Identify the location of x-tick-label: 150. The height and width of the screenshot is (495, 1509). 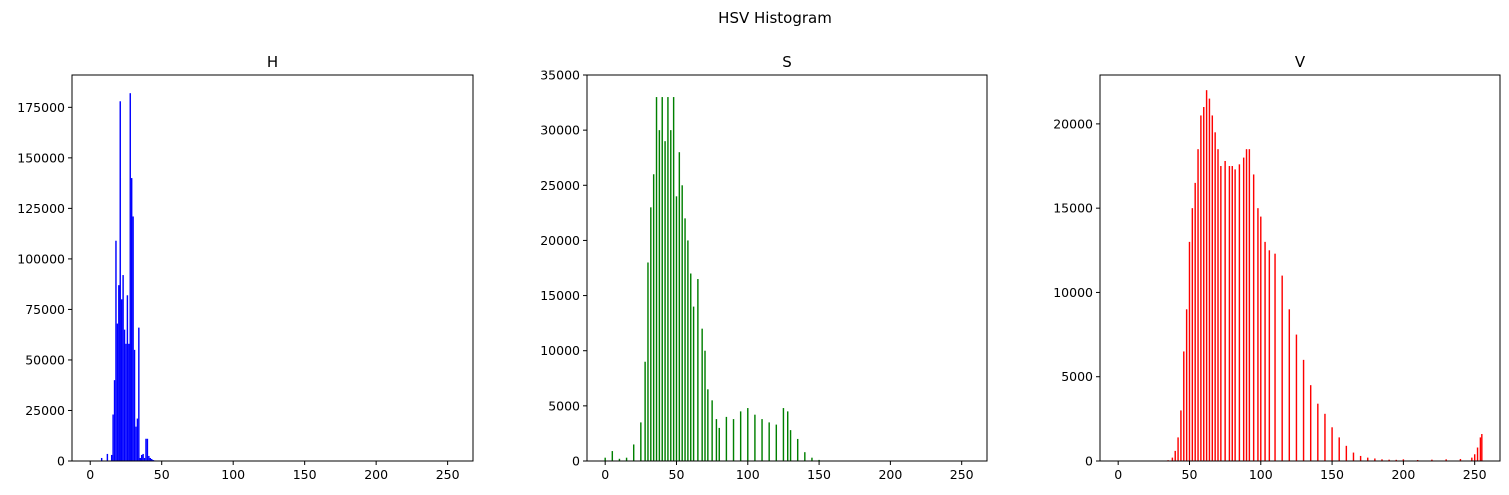
(819, 474).